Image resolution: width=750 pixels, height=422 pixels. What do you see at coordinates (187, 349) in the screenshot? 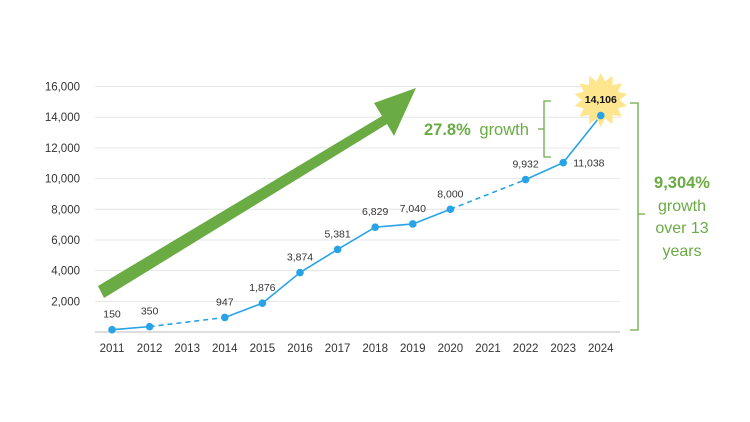
I see `x-tick-label: 2013` at bounding box center [187, 349].